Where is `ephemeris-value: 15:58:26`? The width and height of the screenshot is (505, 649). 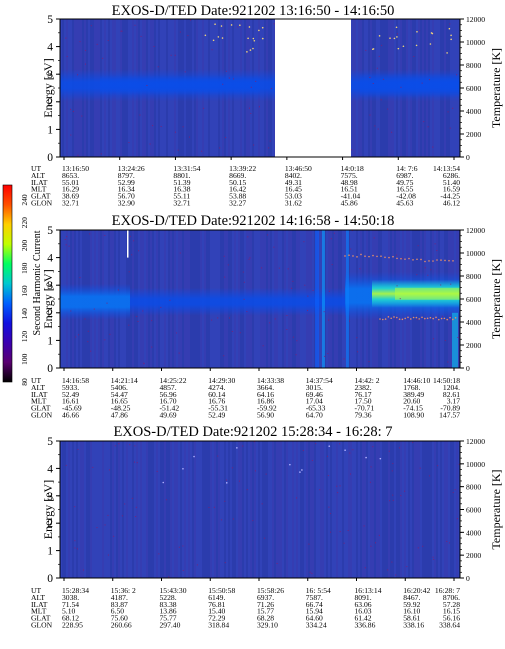 ephemeris-value: 15:58:26 is located at coordinates (270, 590).